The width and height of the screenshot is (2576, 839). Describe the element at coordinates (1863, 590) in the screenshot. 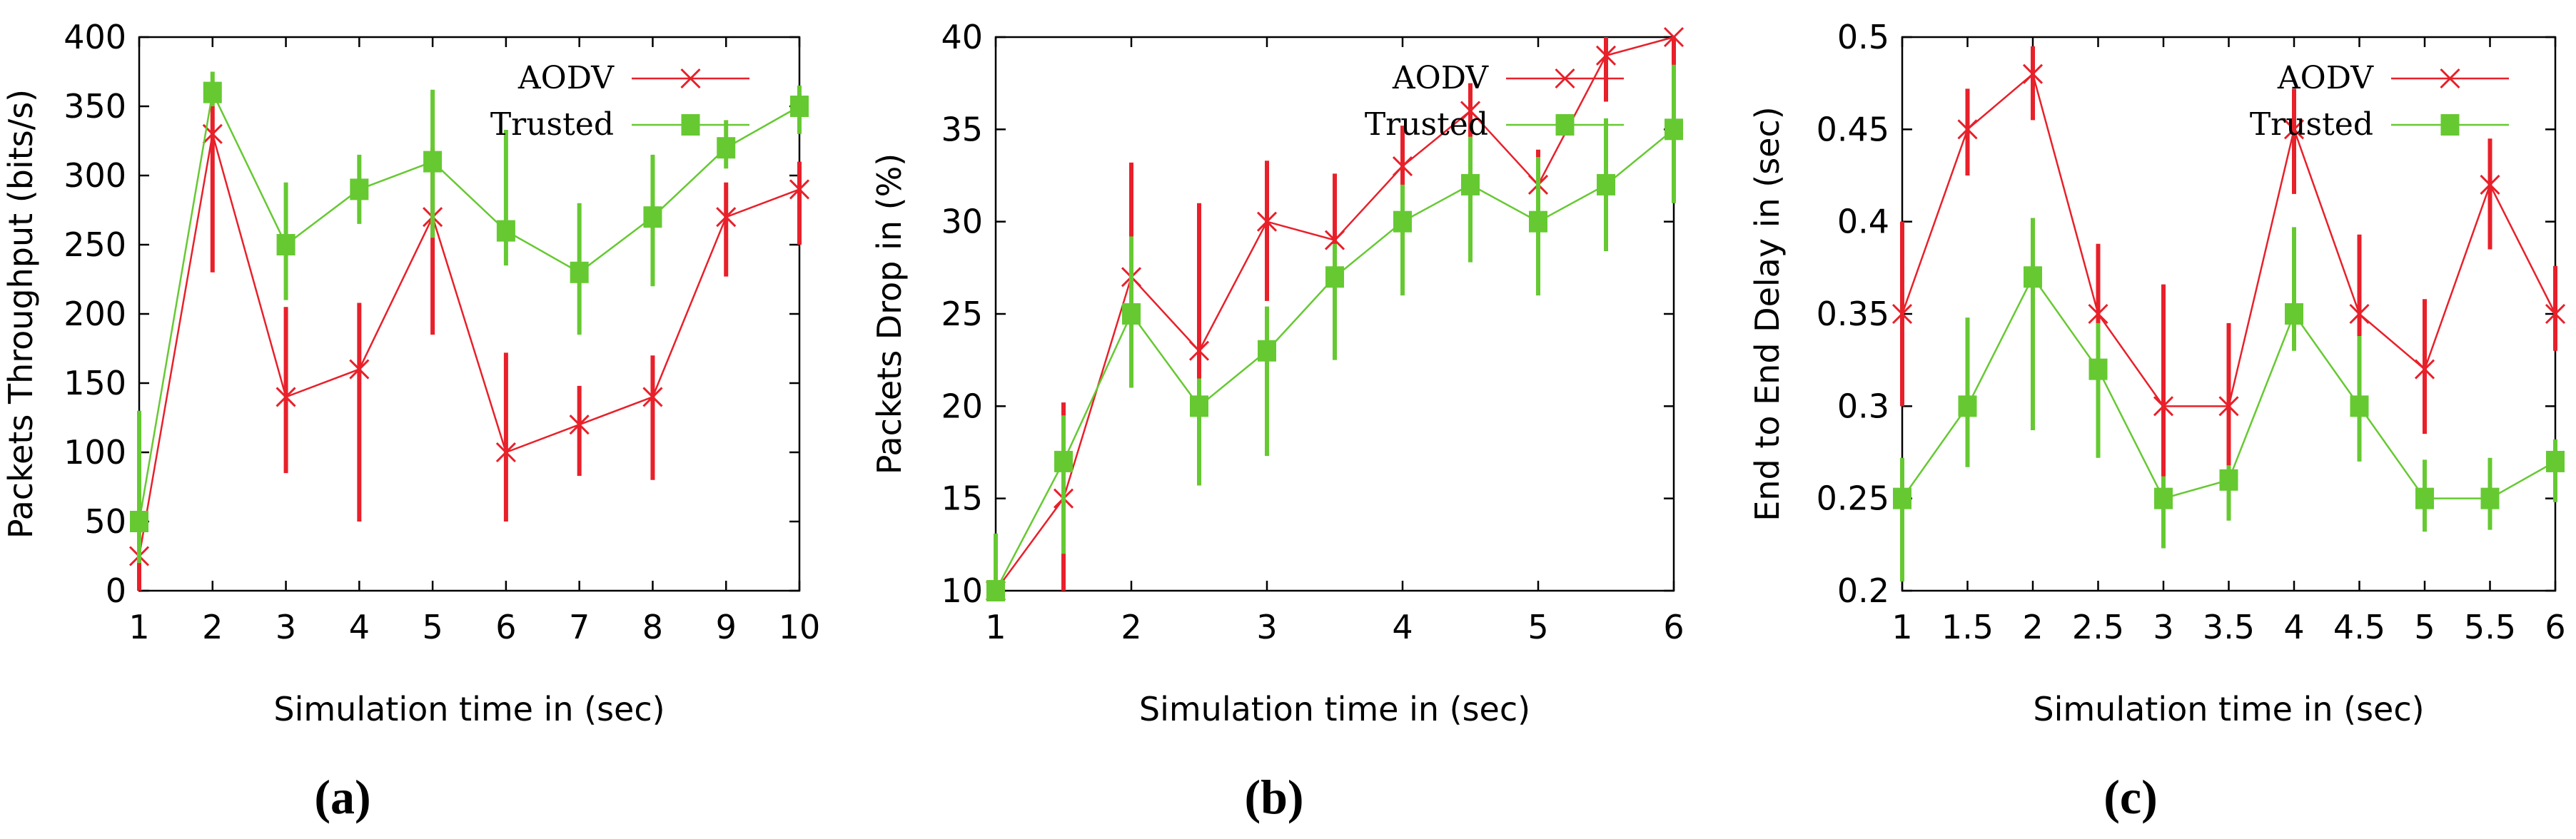

I see `y-tick-label: 0.2` at that location.